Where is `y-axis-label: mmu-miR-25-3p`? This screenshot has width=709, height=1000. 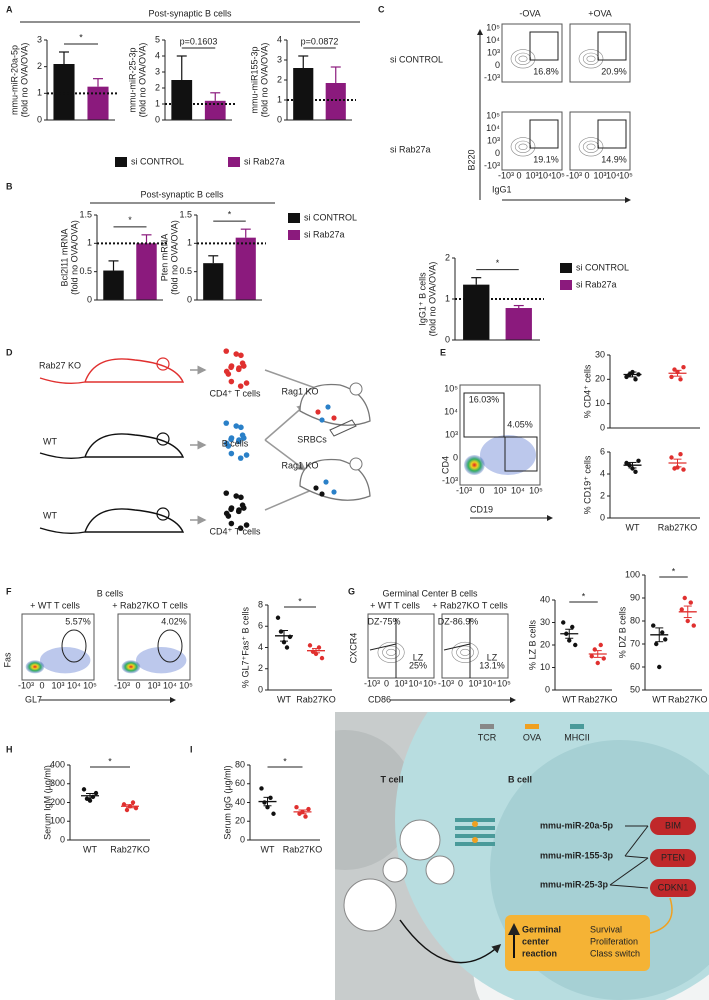
y-axis-label: mmu-miR-25-3p is located at coordinates (132, 79).